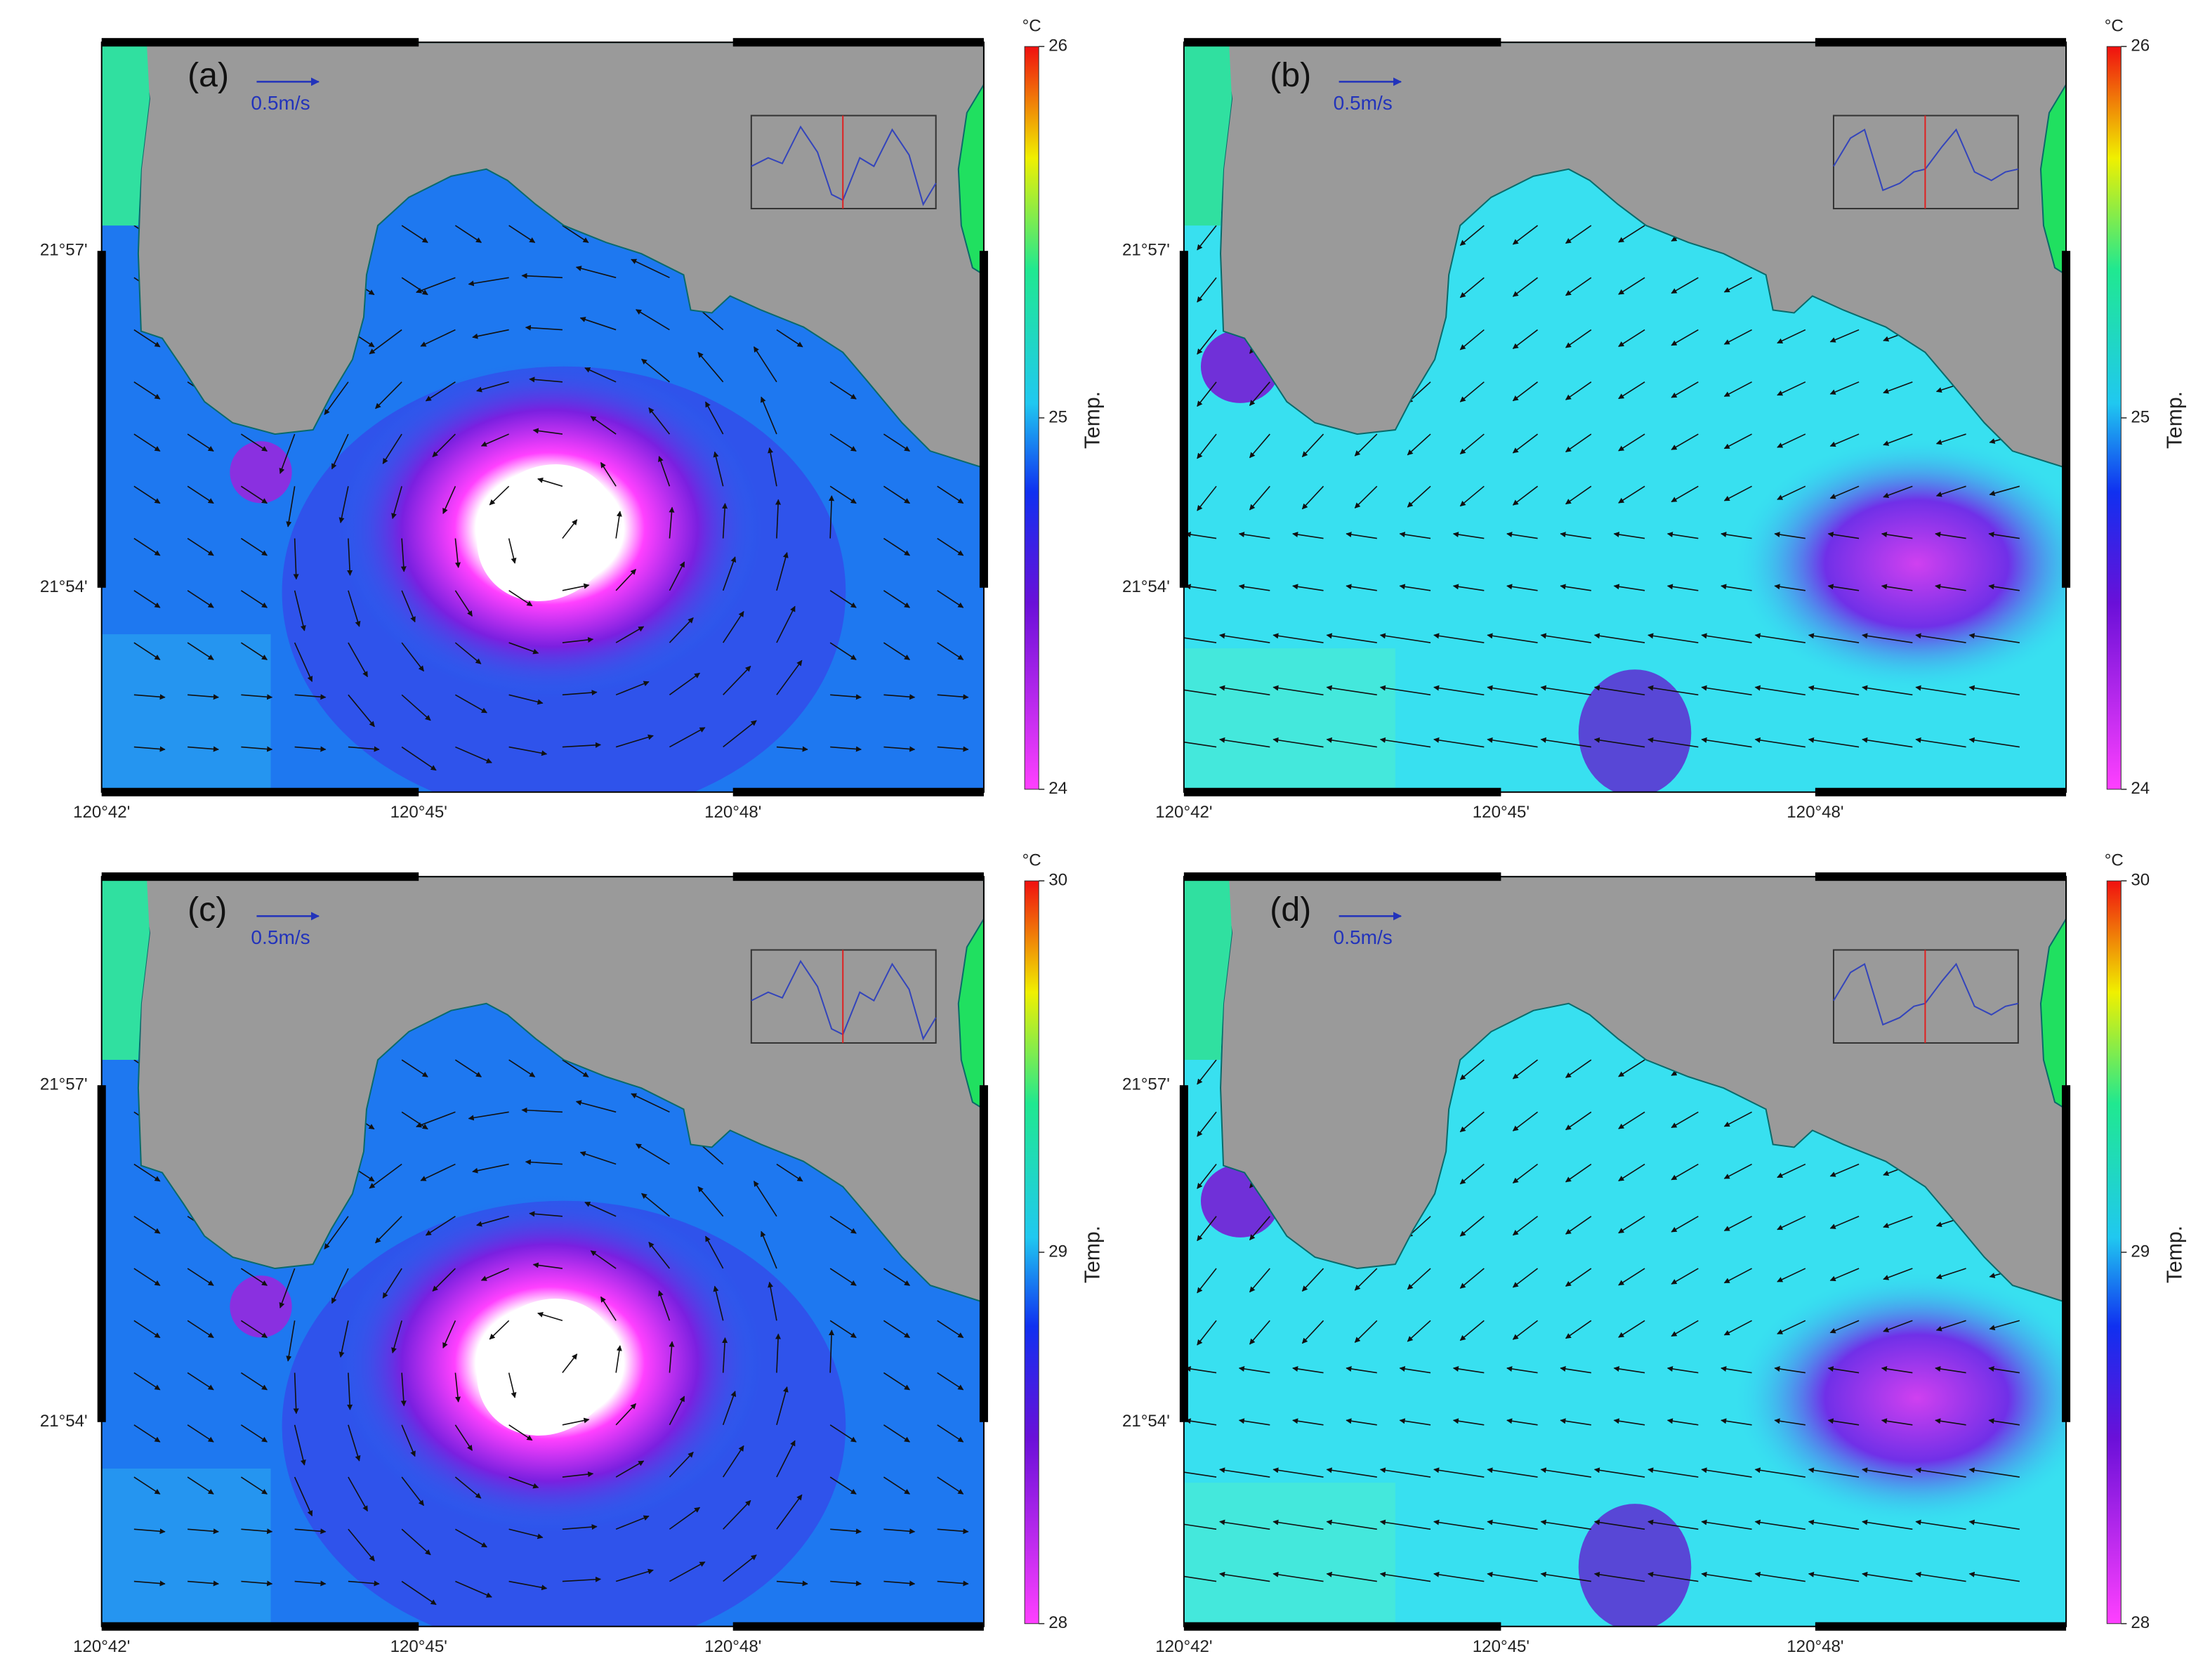 The height and width of the screenshot is (1680, 2210). What do you see at coordinates (280, 103) in the screenshot?
I see `scale-label: 0.5m/s` at bounding box center [280, 103].